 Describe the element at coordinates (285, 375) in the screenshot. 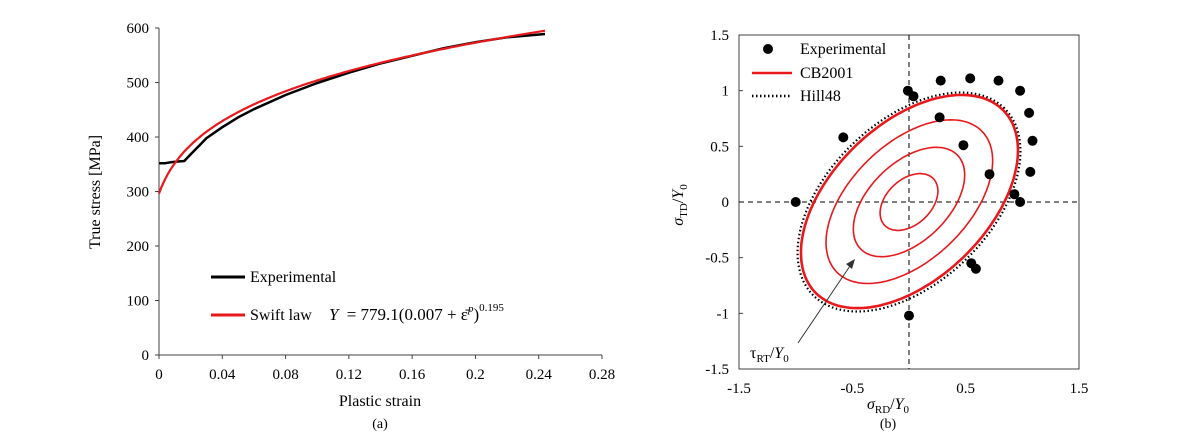

I see `x-tick-label: 0.08` at that location.